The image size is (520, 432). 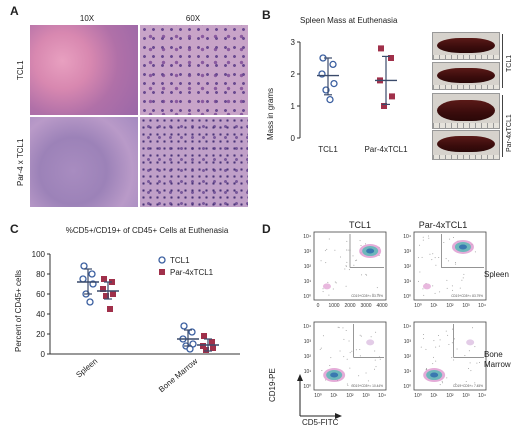 What do you see at coordinates (84, 70) in the screenshot?
I see `histology-tcl1-10x` at bounding box center [84, 70].